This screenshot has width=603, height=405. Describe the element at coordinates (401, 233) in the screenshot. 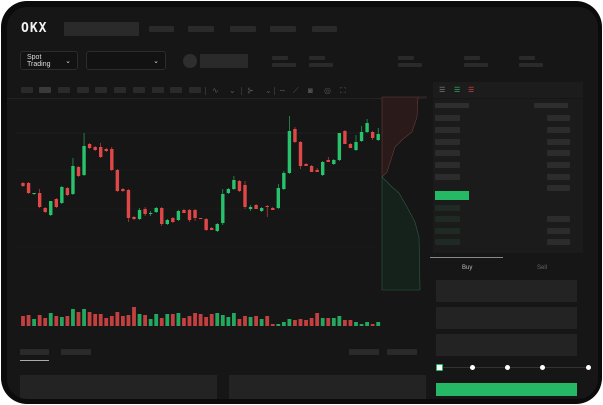

I see `depth-bids` at that location.